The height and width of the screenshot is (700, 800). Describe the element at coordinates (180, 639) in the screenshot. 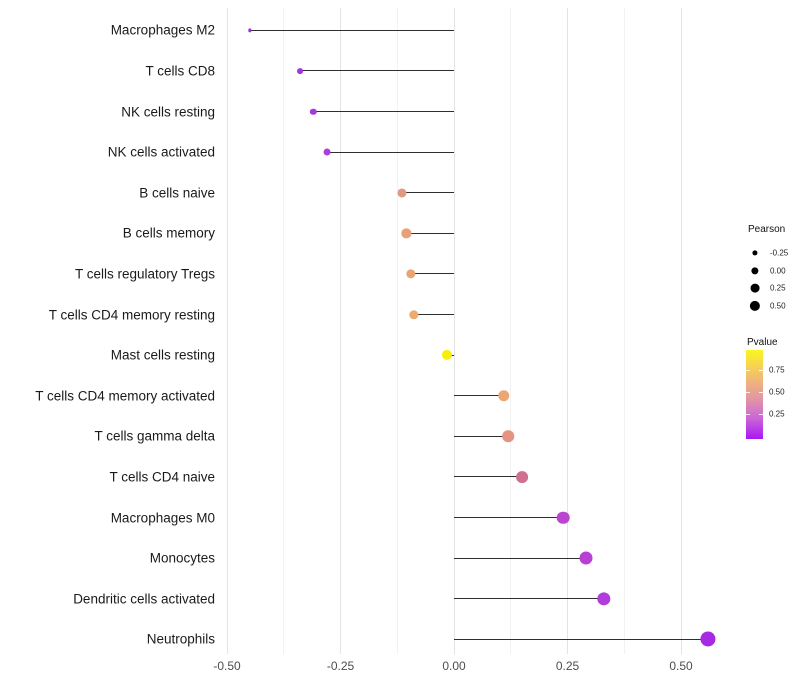

I see `category-label: Neutrophils` at that location.